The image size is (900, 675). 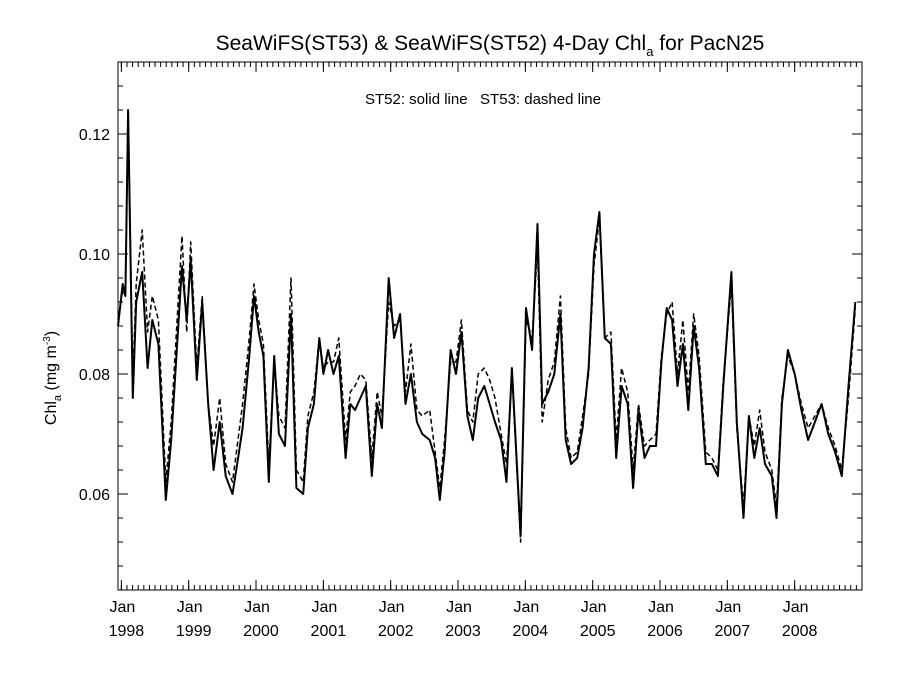 I want to click on legend-note: ST52: solid line ST53: dashed line, so click(x=483, y=99).